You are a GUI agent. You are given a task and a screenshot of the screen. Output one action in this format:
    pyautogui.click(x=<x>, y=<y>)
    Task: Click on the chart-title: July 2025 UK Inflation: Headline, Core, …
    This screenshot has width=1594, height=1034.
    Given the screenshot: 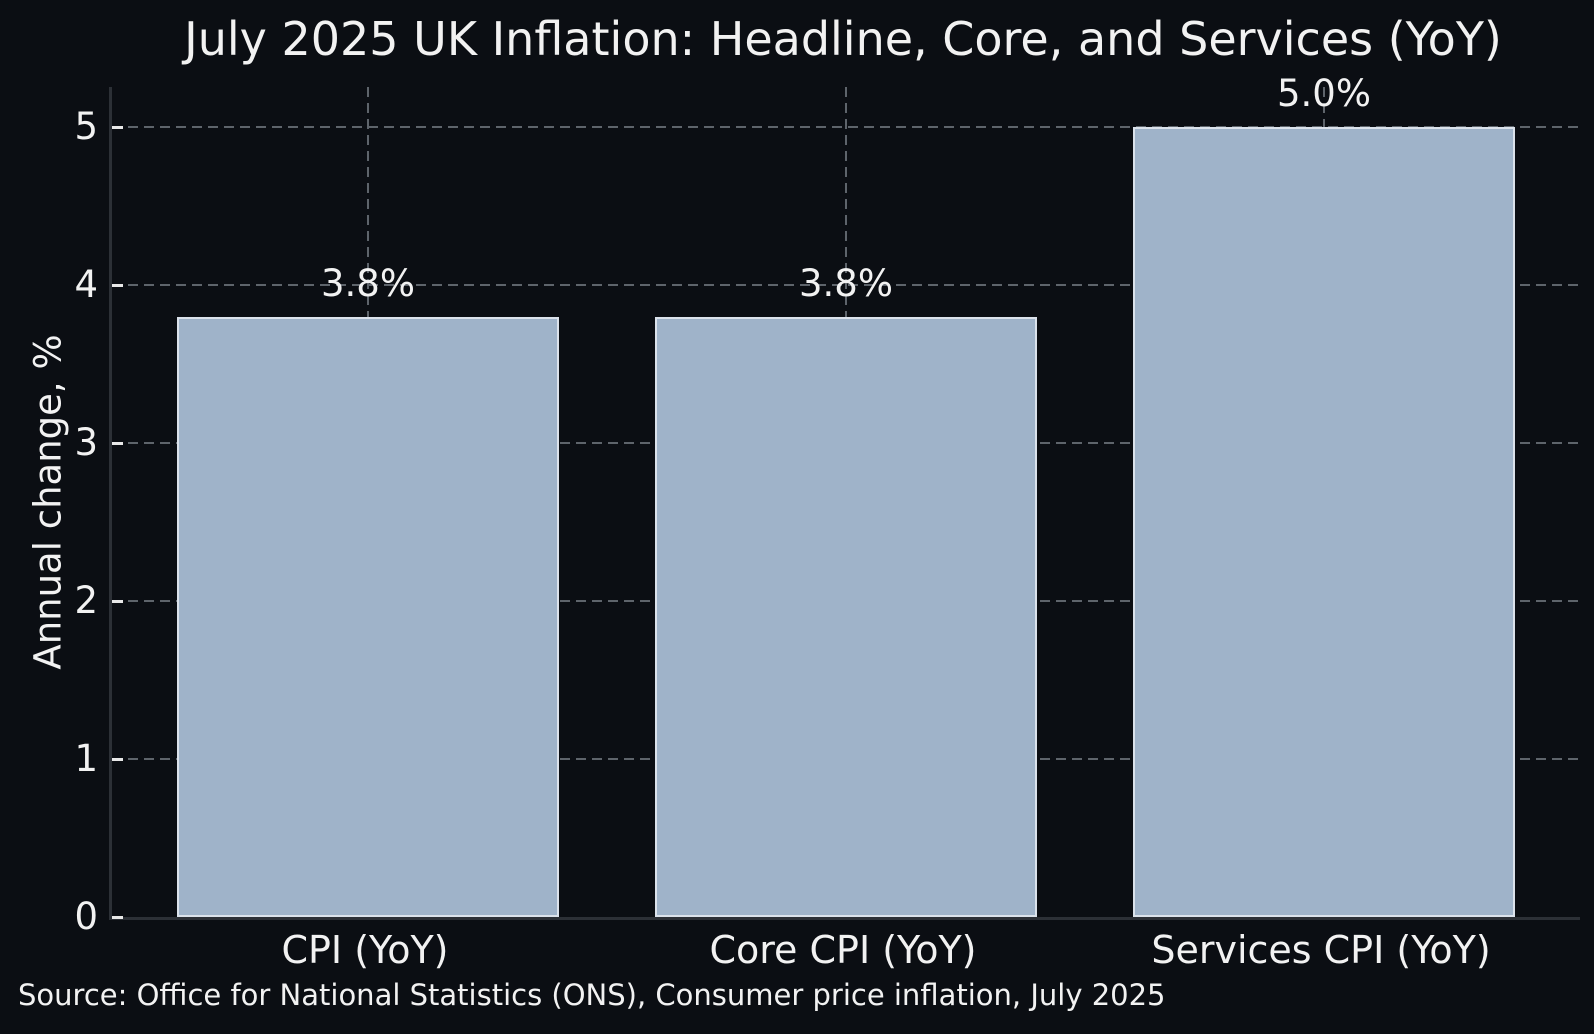 What is the action you would take?
    pyautogui.click(x=843, y=39)
    